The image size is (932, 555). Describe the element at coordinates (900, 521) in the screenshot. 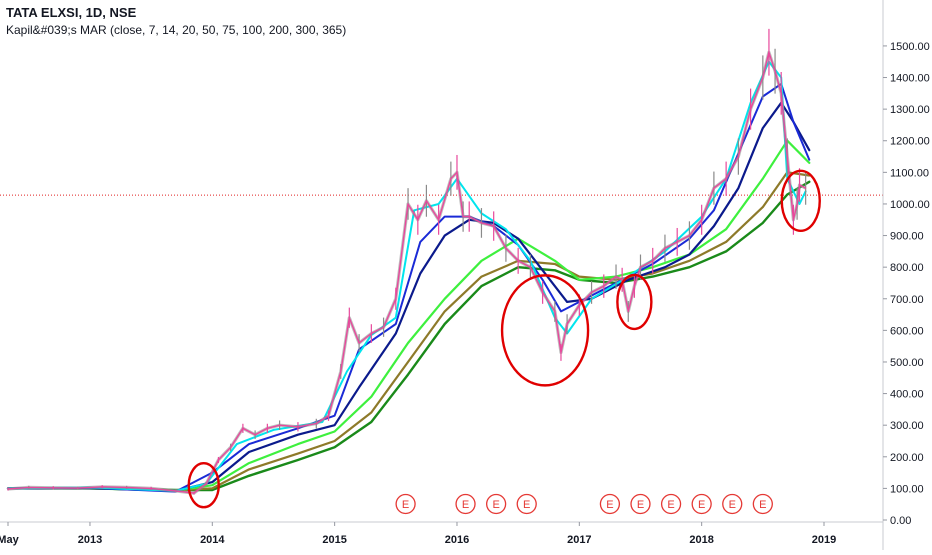

I see `y-tick-label: 0.00` at that location.